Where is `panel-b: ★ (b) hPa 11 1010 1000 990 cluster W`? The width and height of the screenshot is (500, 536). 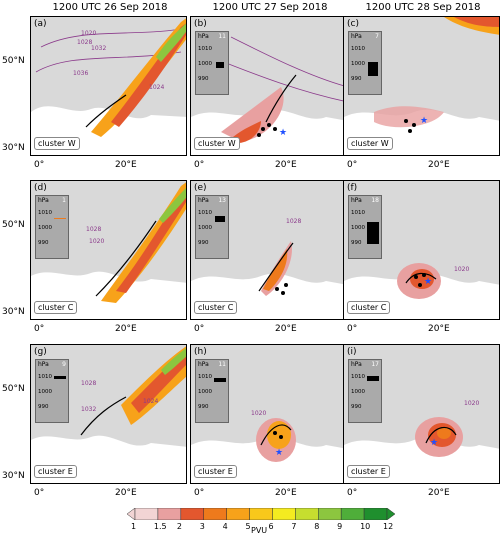
panel-b: ★ (b) hPa 11 1010 1000 990 cluster W is located at coordinates (268, 86).